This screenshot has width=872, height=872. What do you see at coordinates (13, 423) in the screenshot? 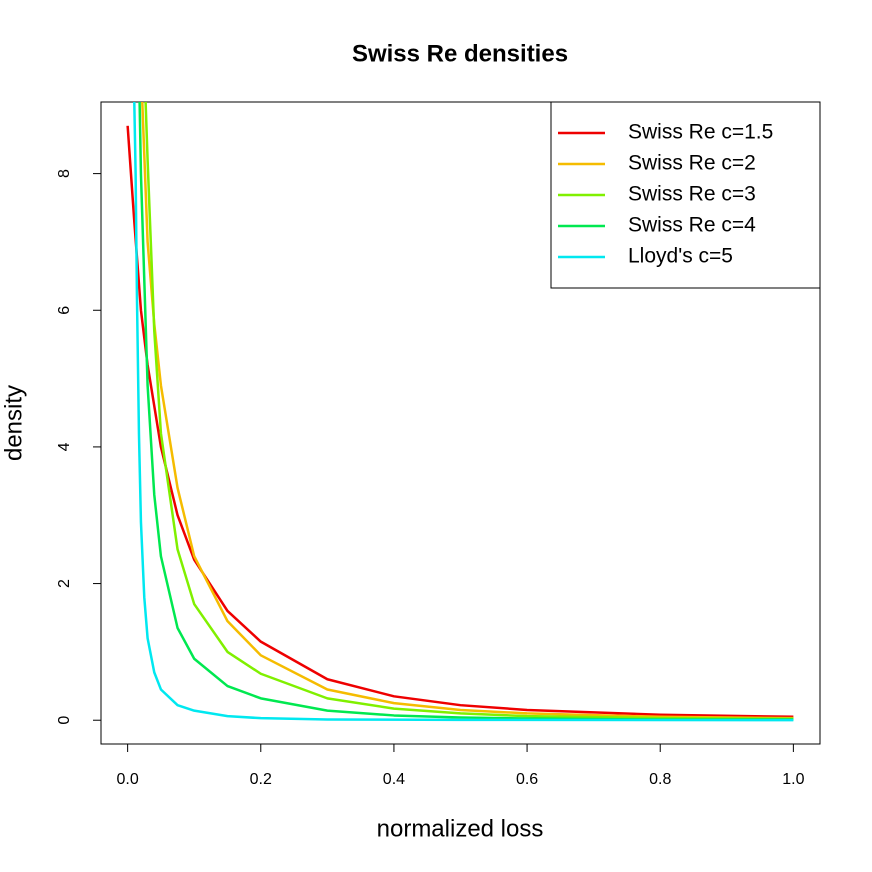
I see `y-axis-label: density` at bounding box center [13, 423].